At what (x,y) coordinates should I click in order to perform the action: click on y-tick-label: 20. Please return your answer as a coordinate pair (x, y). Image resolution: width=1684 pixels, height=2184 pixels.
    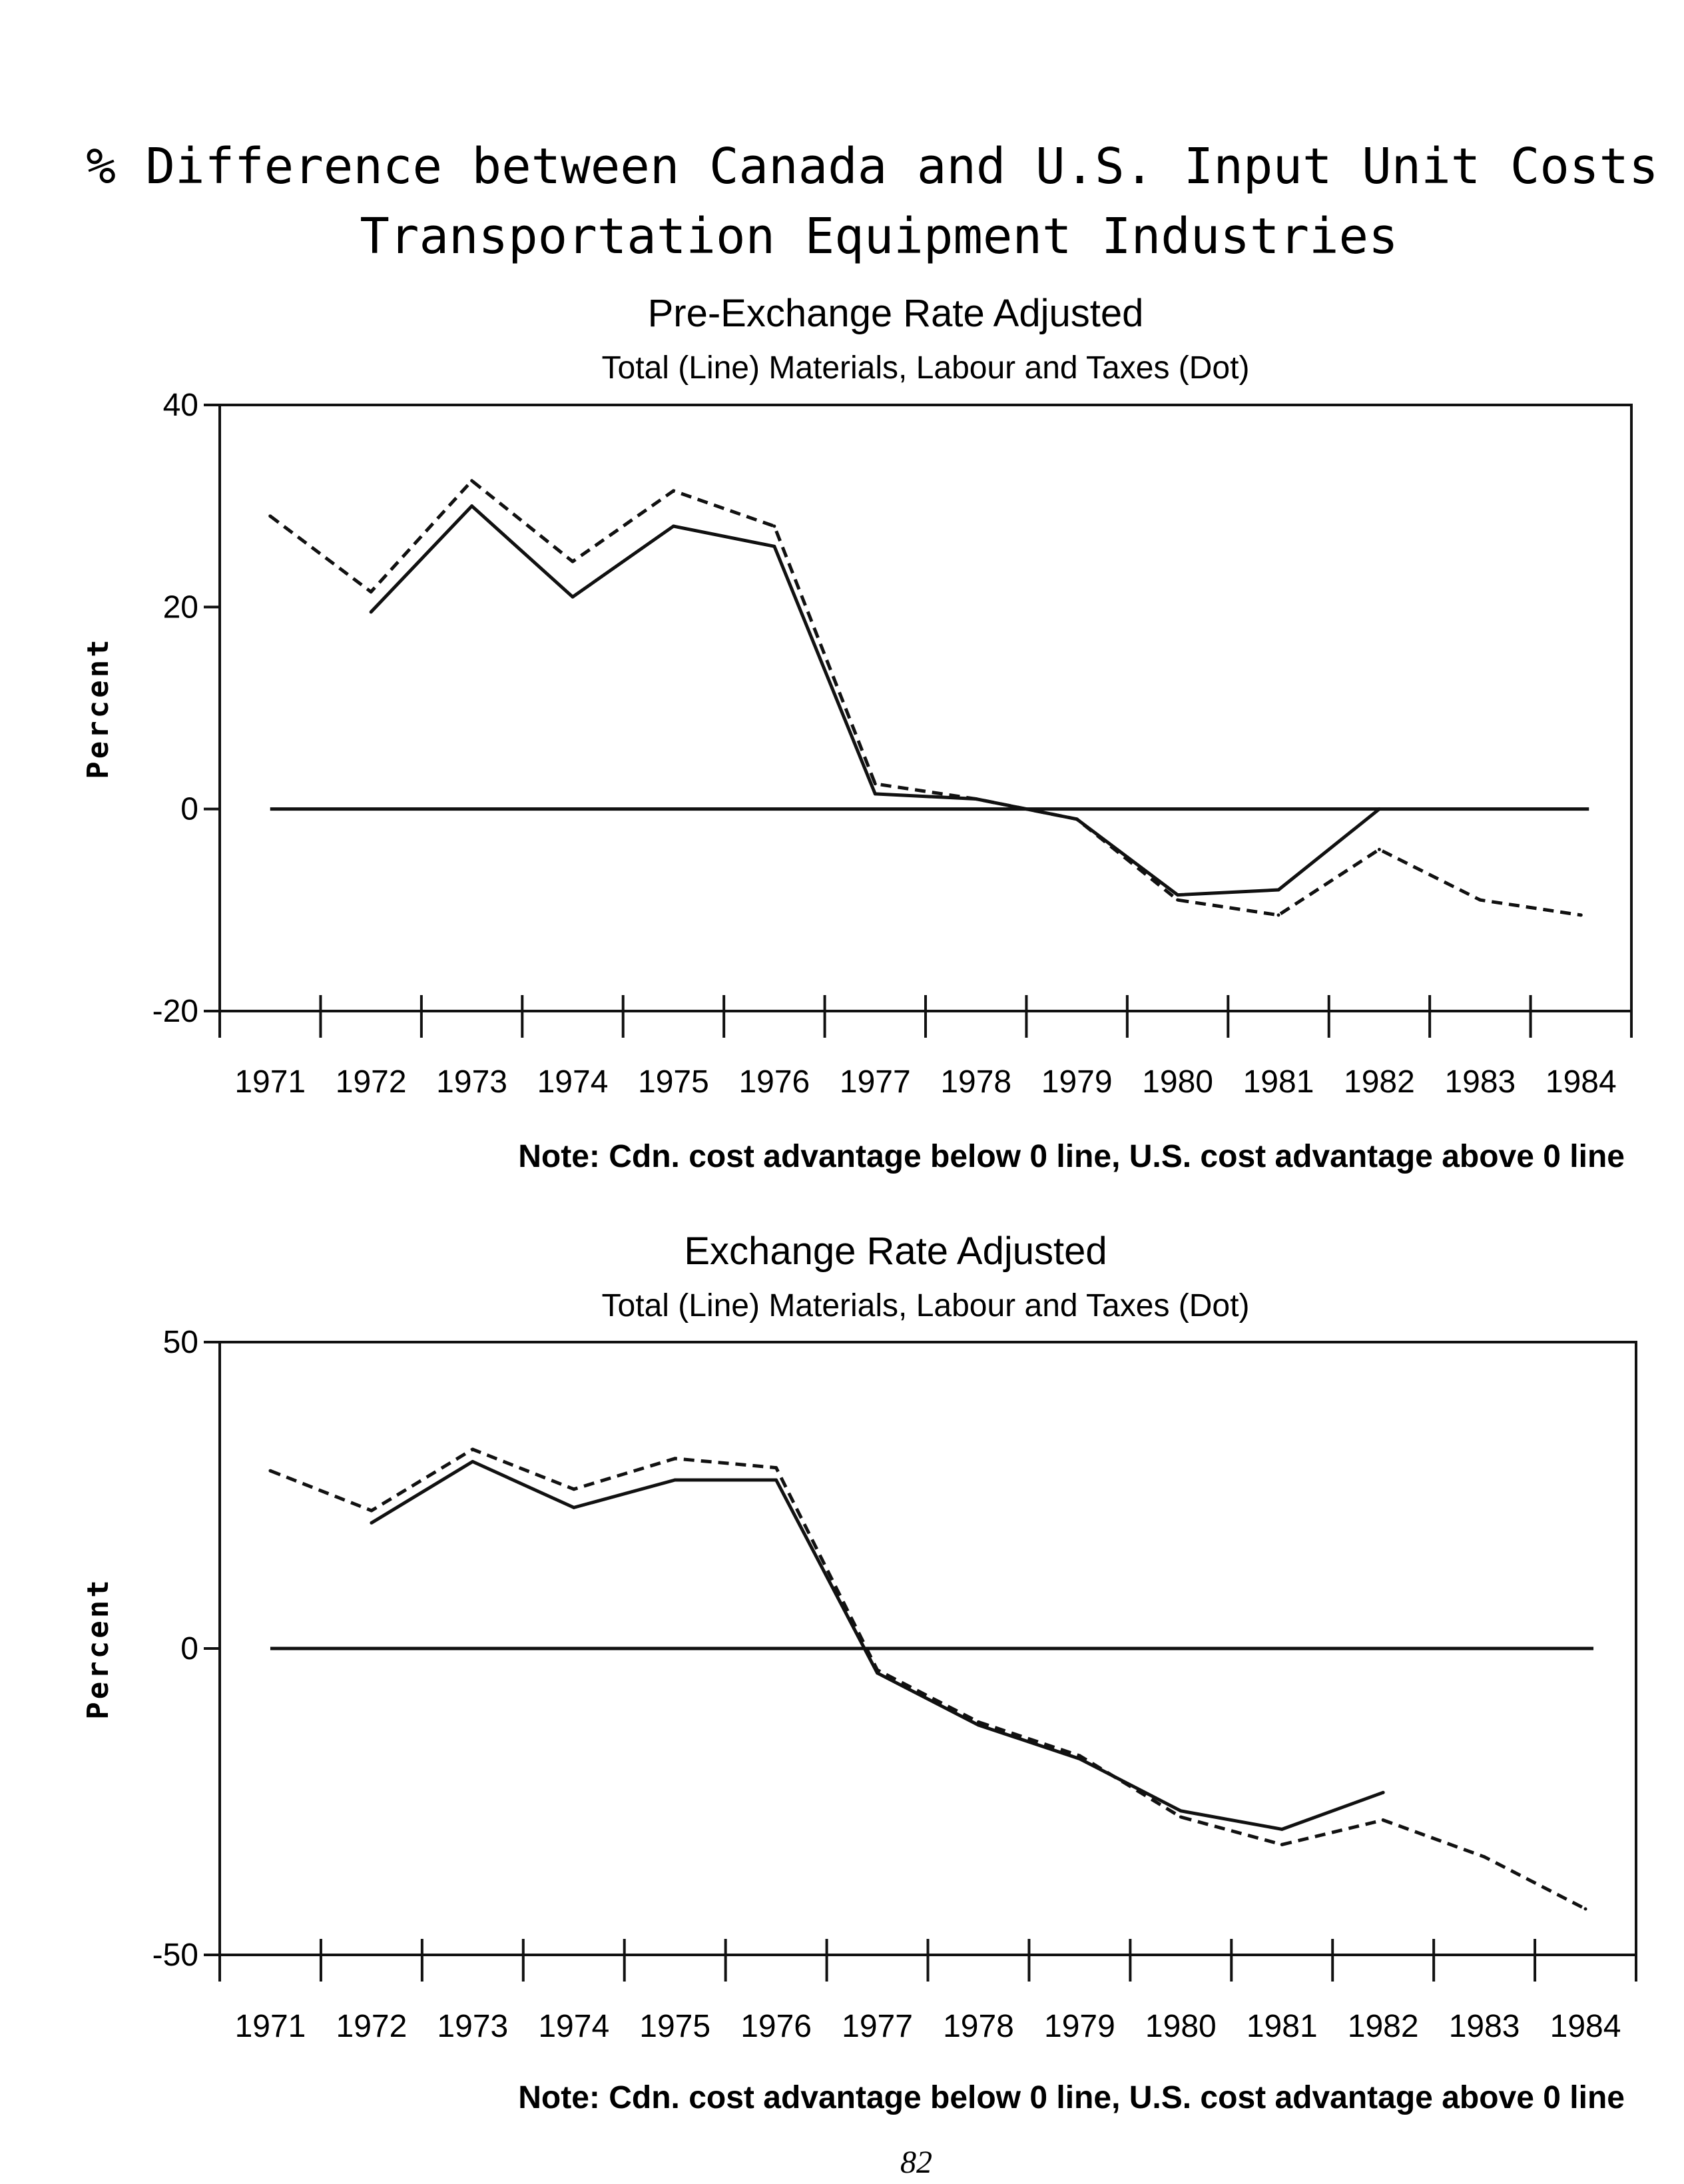
    Looking at the image, I should click on (180, 607).